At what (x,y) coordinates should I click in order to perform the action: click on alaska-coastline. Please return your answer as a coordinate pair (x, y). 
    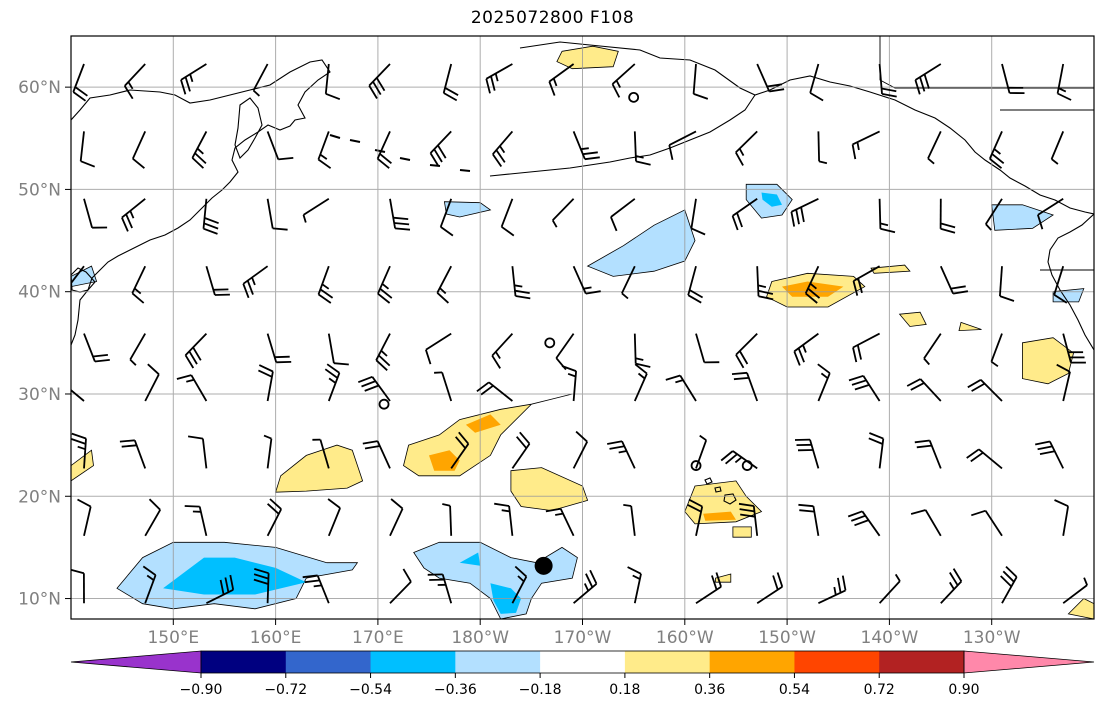
    Looking at the image, I should click on (806, 128).